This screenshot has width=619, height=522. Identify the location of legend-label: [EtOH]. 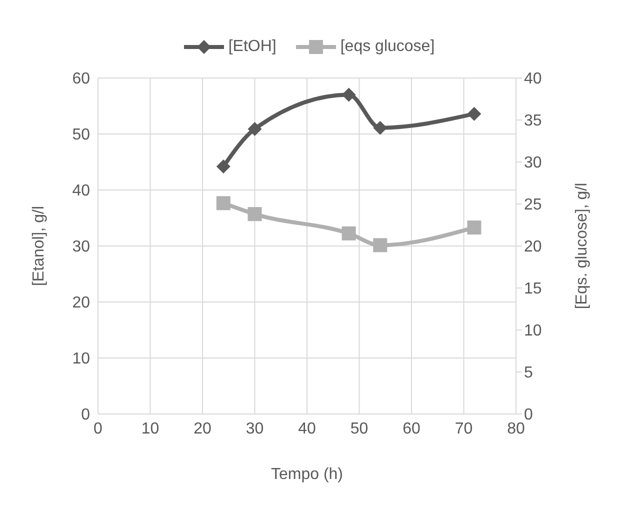
(251, 47).